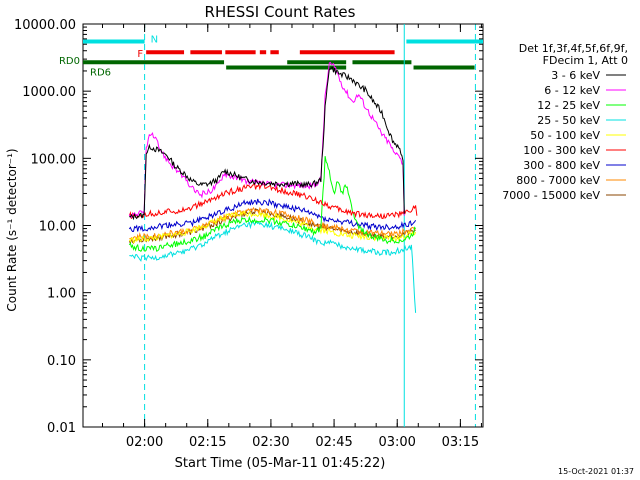 The width and height of the screenshot is (640, 480). Describe the element at coordinates (45, 25) in the screenshot. I see `y-tick-label: 10000.00` at that location.